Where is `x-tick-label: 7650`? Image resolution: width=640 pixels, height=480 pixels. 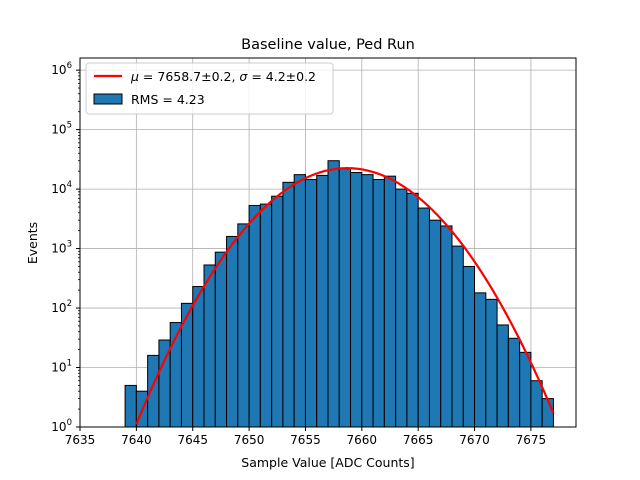
x-tick-label: 7650 is located at coordinates (249, 440).